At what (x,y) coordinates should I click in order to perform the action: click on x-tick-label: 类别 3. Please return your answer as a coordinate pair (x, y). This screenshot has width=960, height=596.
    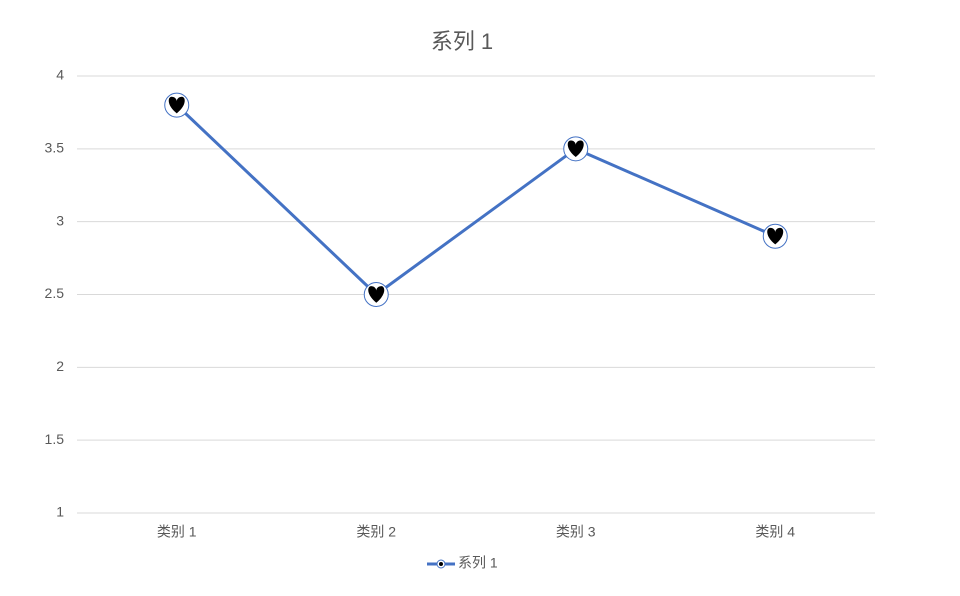
    Looking at the image, I should click on (576, 532).